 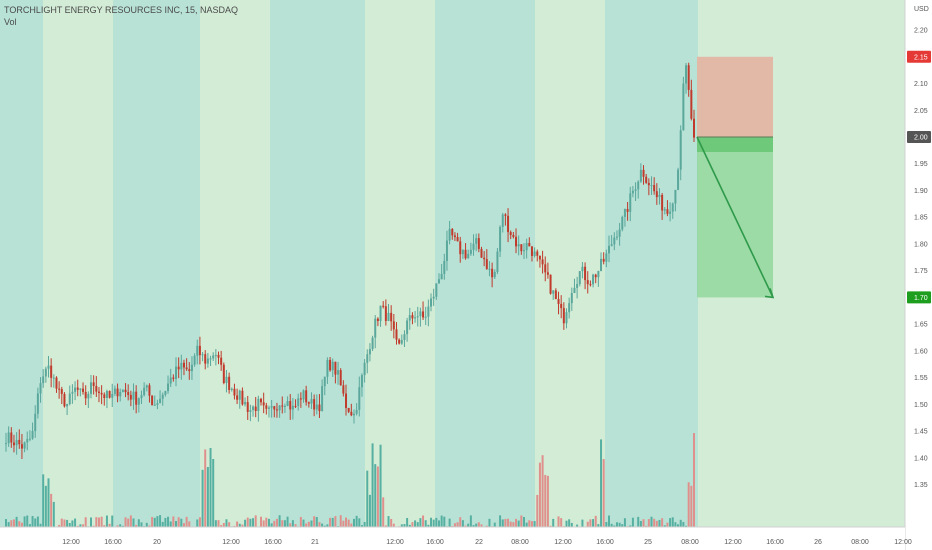 What do you see at coordinates (317, 263) in the screenshot?
I see `session-band` at bounding box center [317, 263].